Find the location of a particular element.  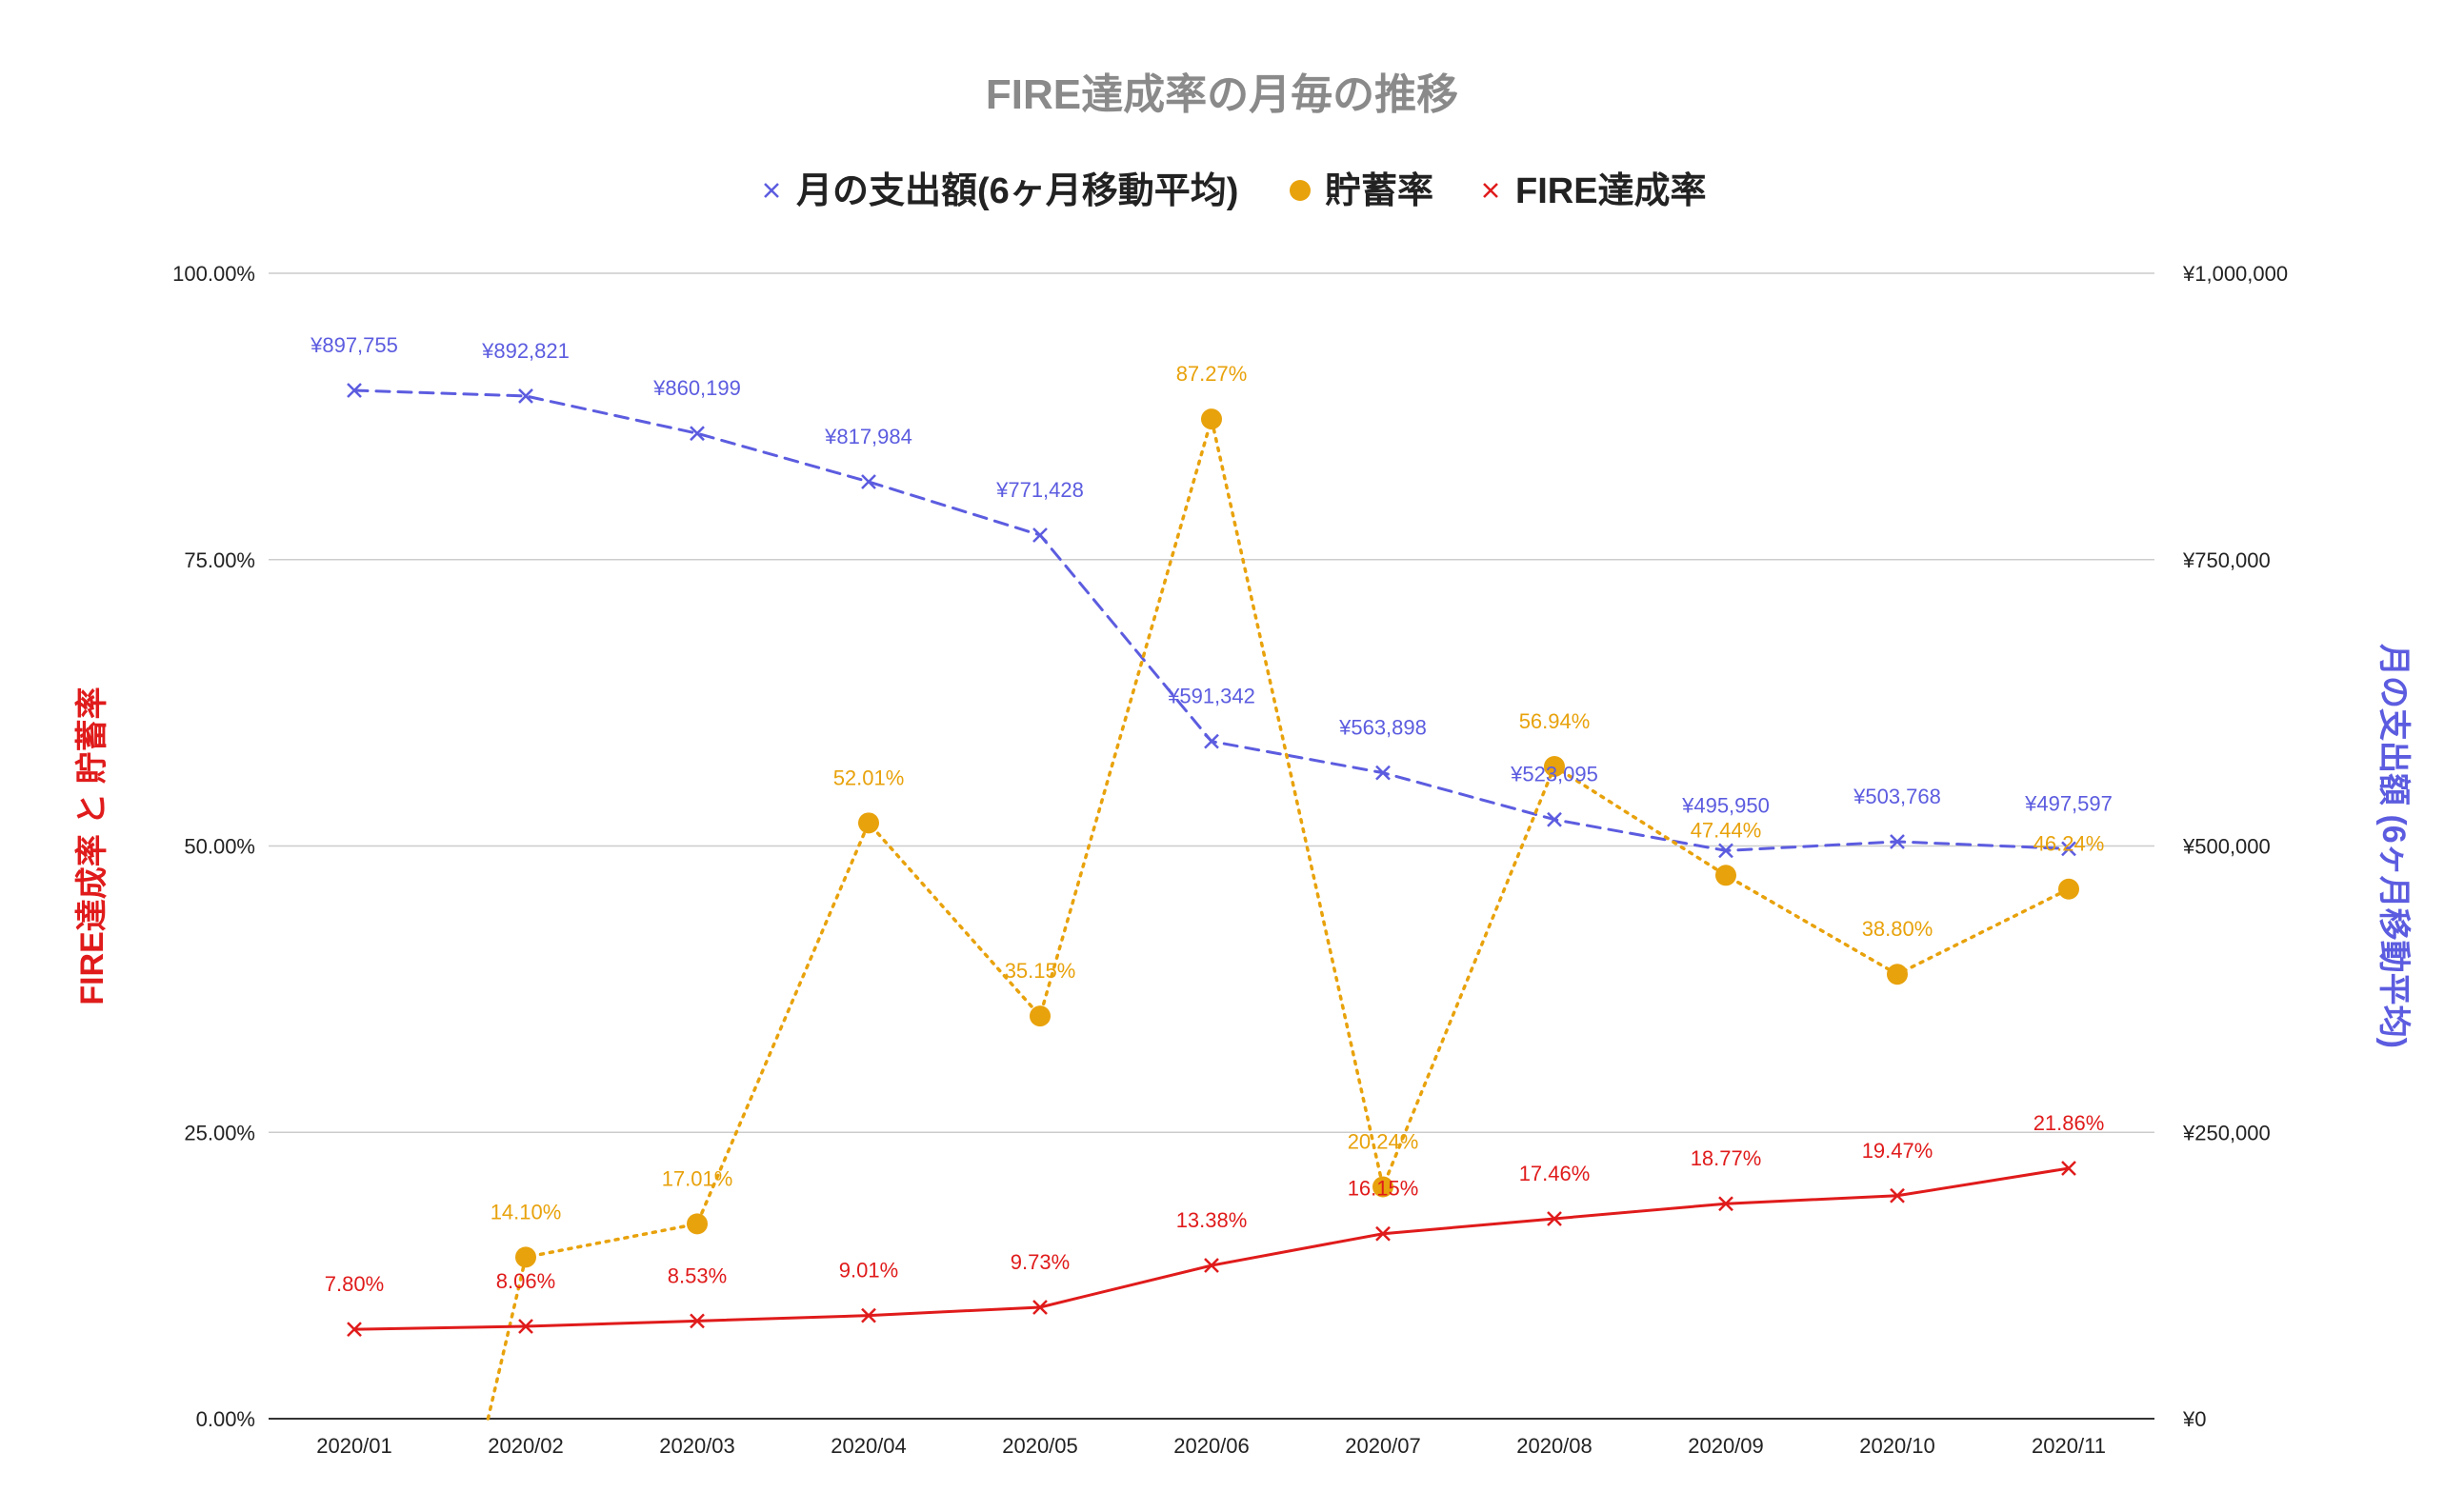

data-label-fire: 9.01% is located at coordinates (868, 1271).